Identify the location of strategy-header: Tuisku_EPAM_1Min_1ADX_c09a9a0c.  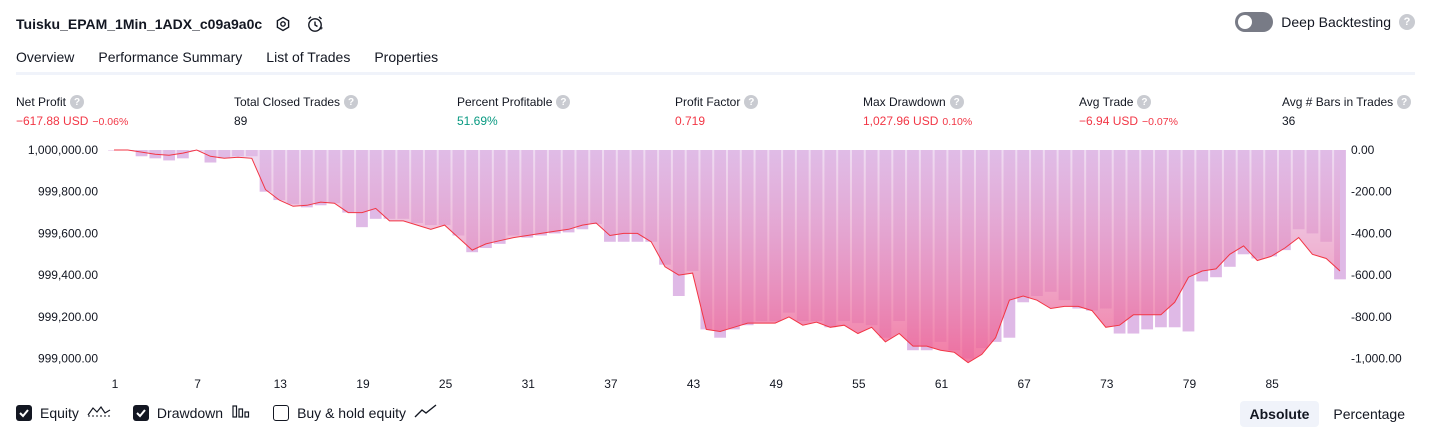
(171, 24).